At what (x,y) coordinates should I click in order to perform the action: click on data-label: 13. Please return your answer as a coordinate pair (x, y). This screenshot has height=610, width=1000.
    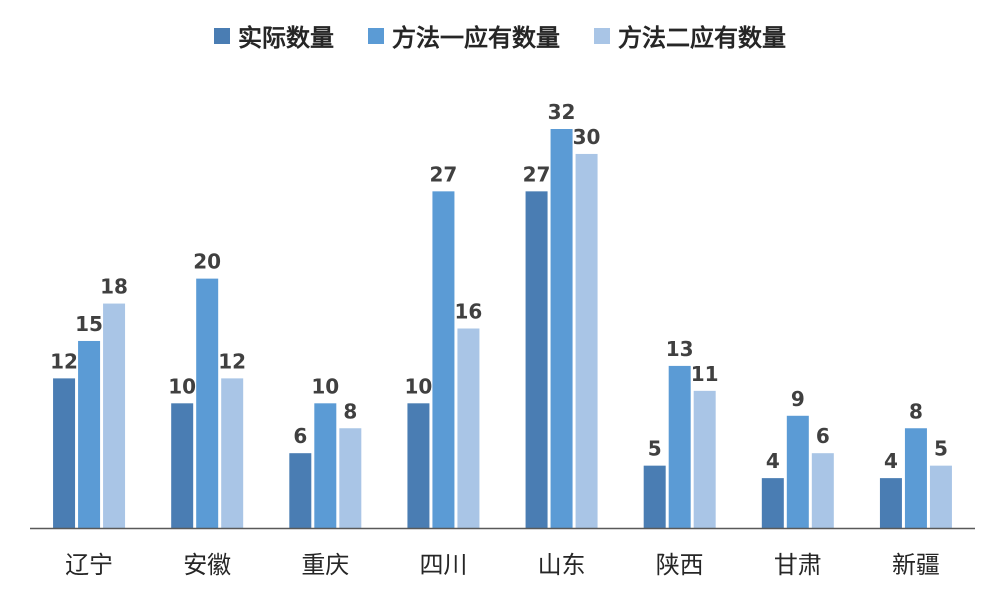
    Looking at the image, I should click on (680, 349).